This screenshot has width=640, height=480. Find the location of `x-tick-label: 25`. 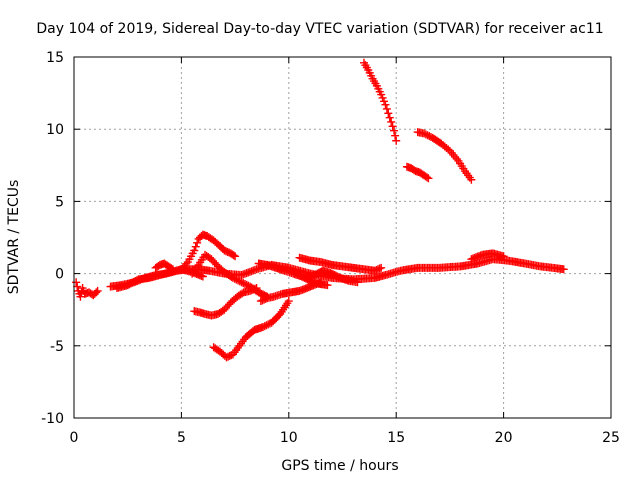

x-tick-label: 25 is located at coordinates (611, 438).